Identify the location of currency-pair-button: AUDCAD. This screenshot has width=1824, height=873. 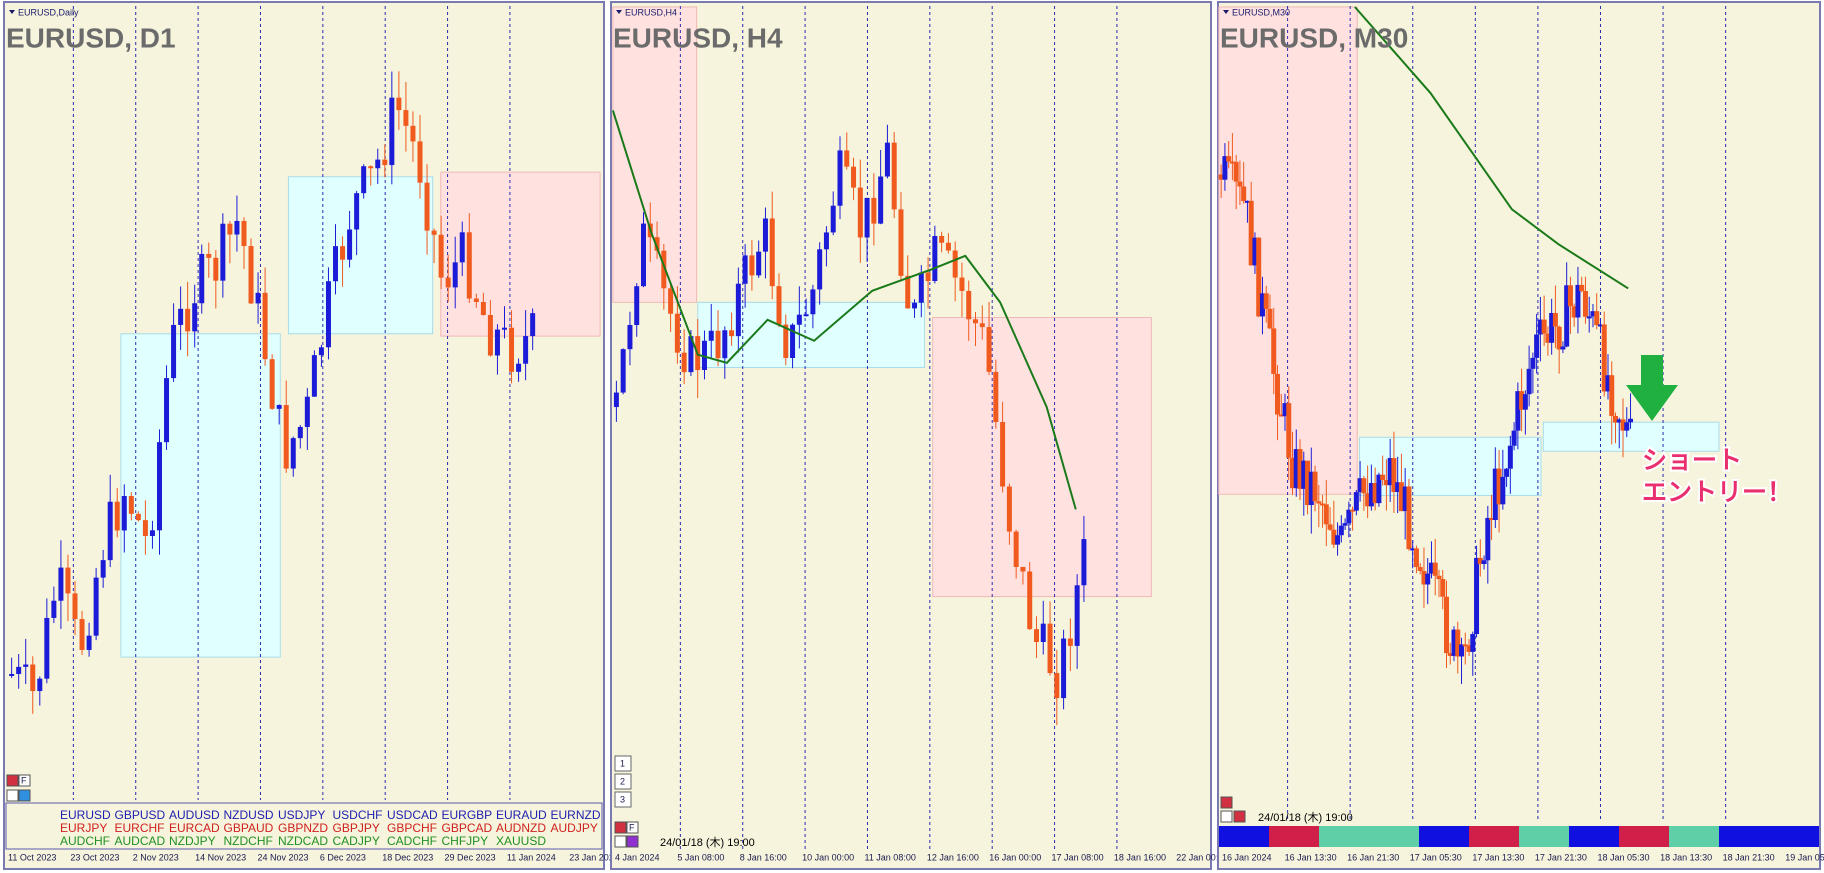
(140, 841).